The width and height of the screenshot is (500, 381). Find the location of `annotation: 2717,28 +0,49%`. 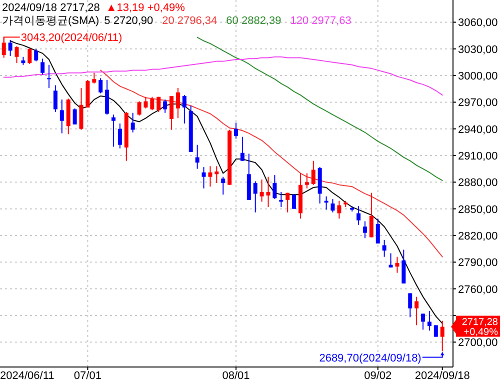

annotation: 2717,28 +0,49% is located at coordinates (475, 327).